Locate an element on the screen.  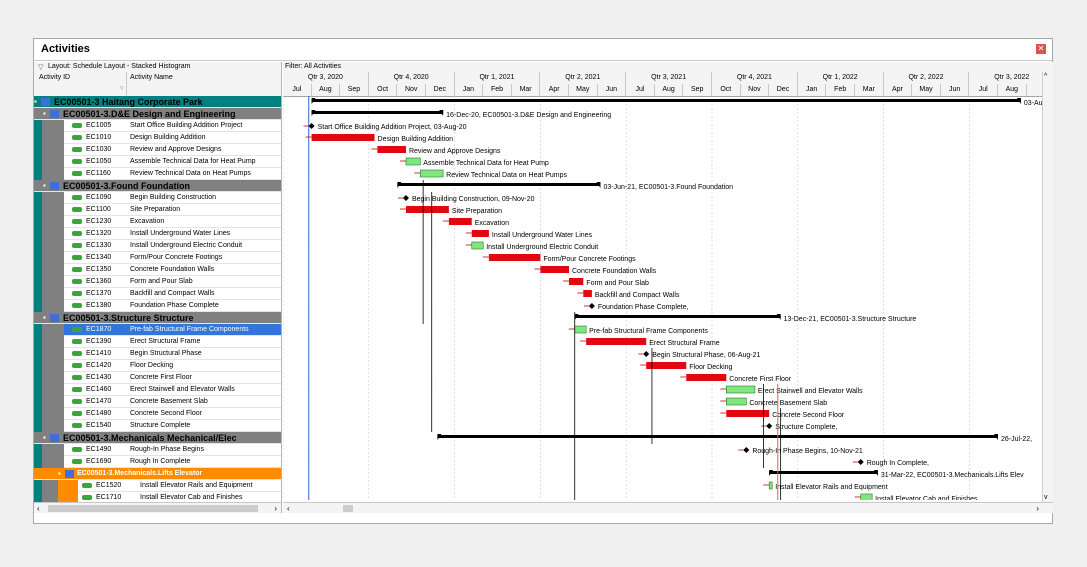
activity-row: EC1090 Begin Building Construction is located at coordinates (157, 198).